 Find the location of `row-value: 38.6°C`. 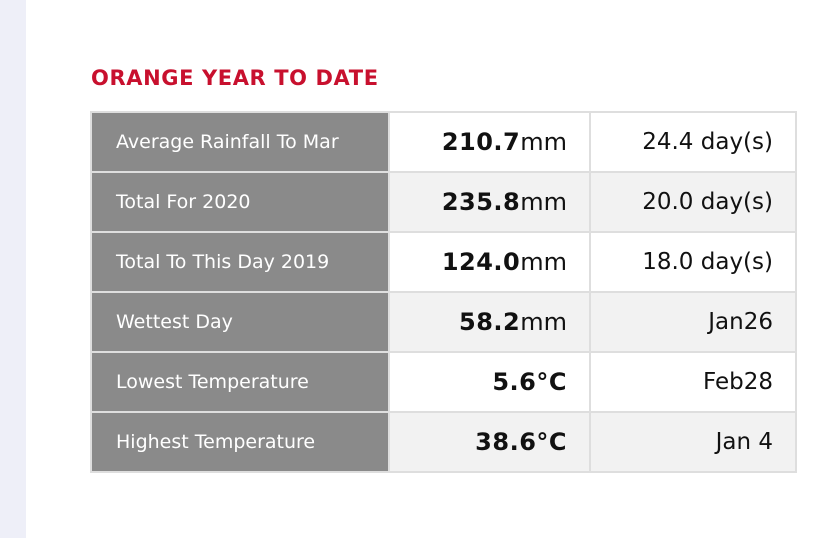

row-value: 38.6°C is located at coordinates (489, 442).